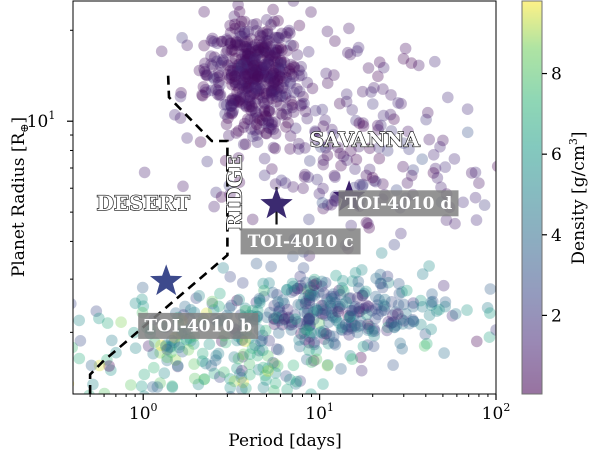 Image resolution: width=598 pixels, height=452 pixels. I want to click on x-tick-label: 100, so click(143, 412).